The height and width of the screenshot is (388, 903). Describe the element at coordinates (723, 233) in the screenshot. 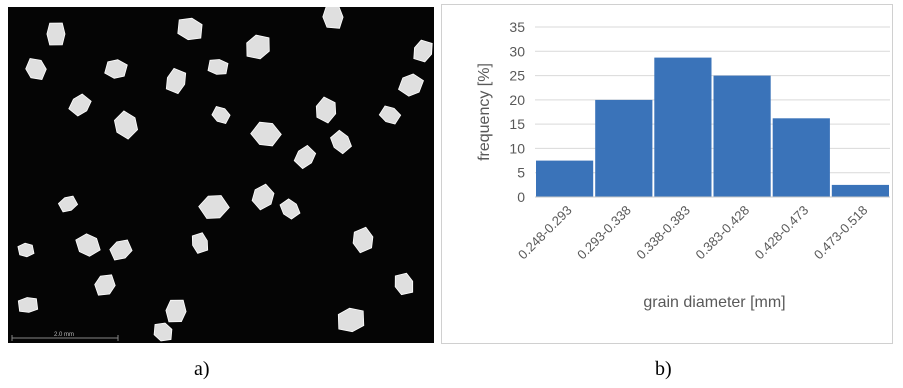

I see `x-tick-label: 0.383-0.428` at that location.